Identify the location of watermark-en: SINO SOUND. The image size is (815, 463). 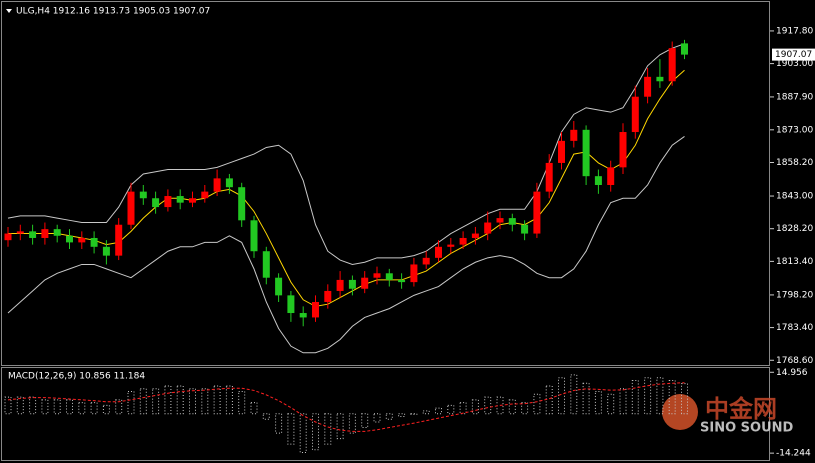
(747, 428).